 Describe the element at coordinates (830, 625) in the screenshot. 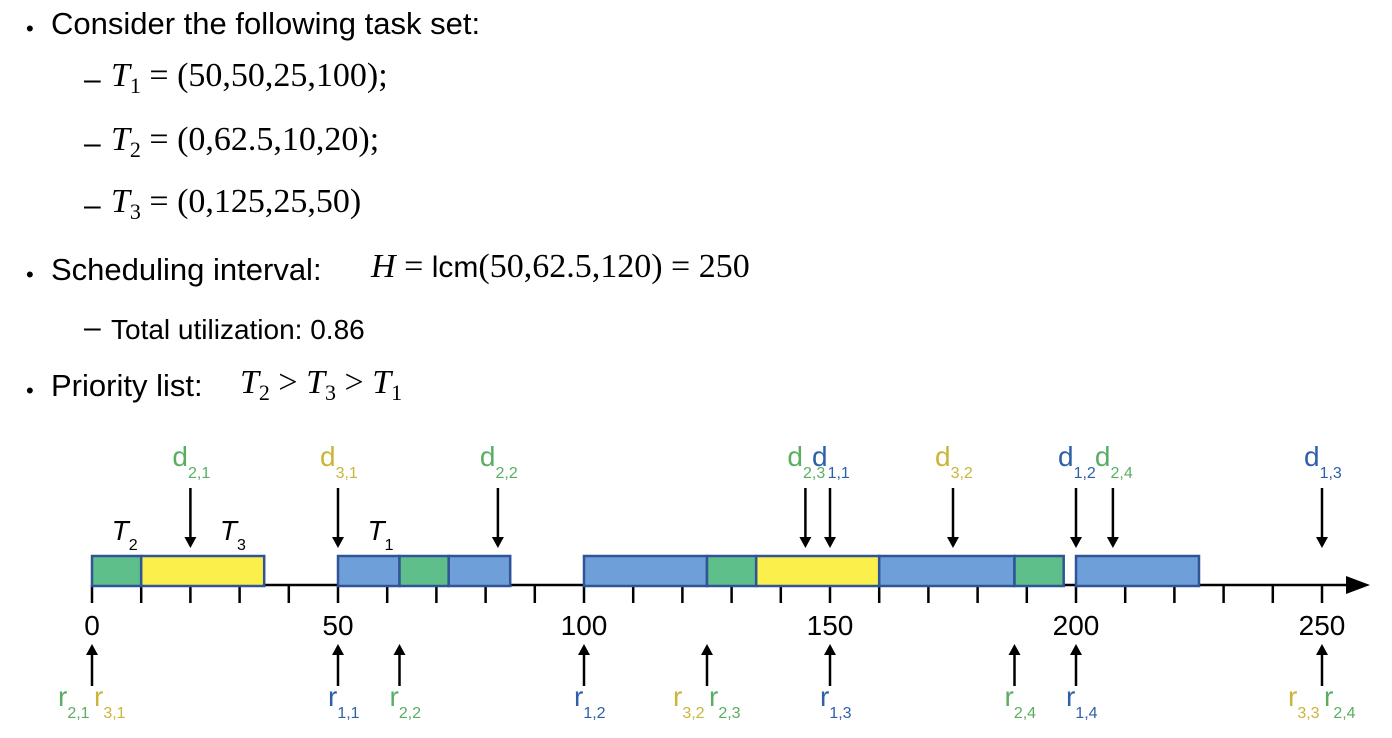

I see `tick-label: 150` at that location.